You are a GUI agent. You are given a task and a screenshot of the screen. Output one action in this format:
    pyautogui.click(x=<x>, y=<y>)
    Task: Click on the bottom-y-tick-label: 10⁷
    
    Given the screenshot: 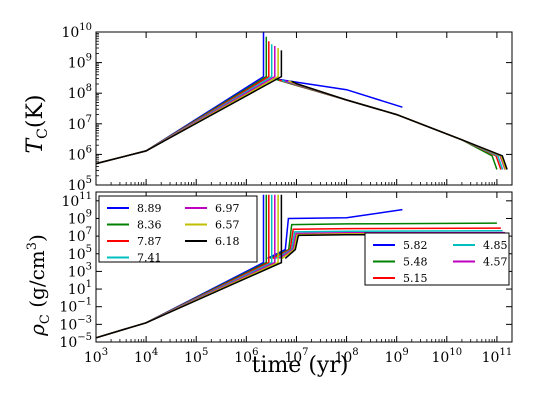 What is the action you would take?
    pyautogui.click(x=80, y=235)
    